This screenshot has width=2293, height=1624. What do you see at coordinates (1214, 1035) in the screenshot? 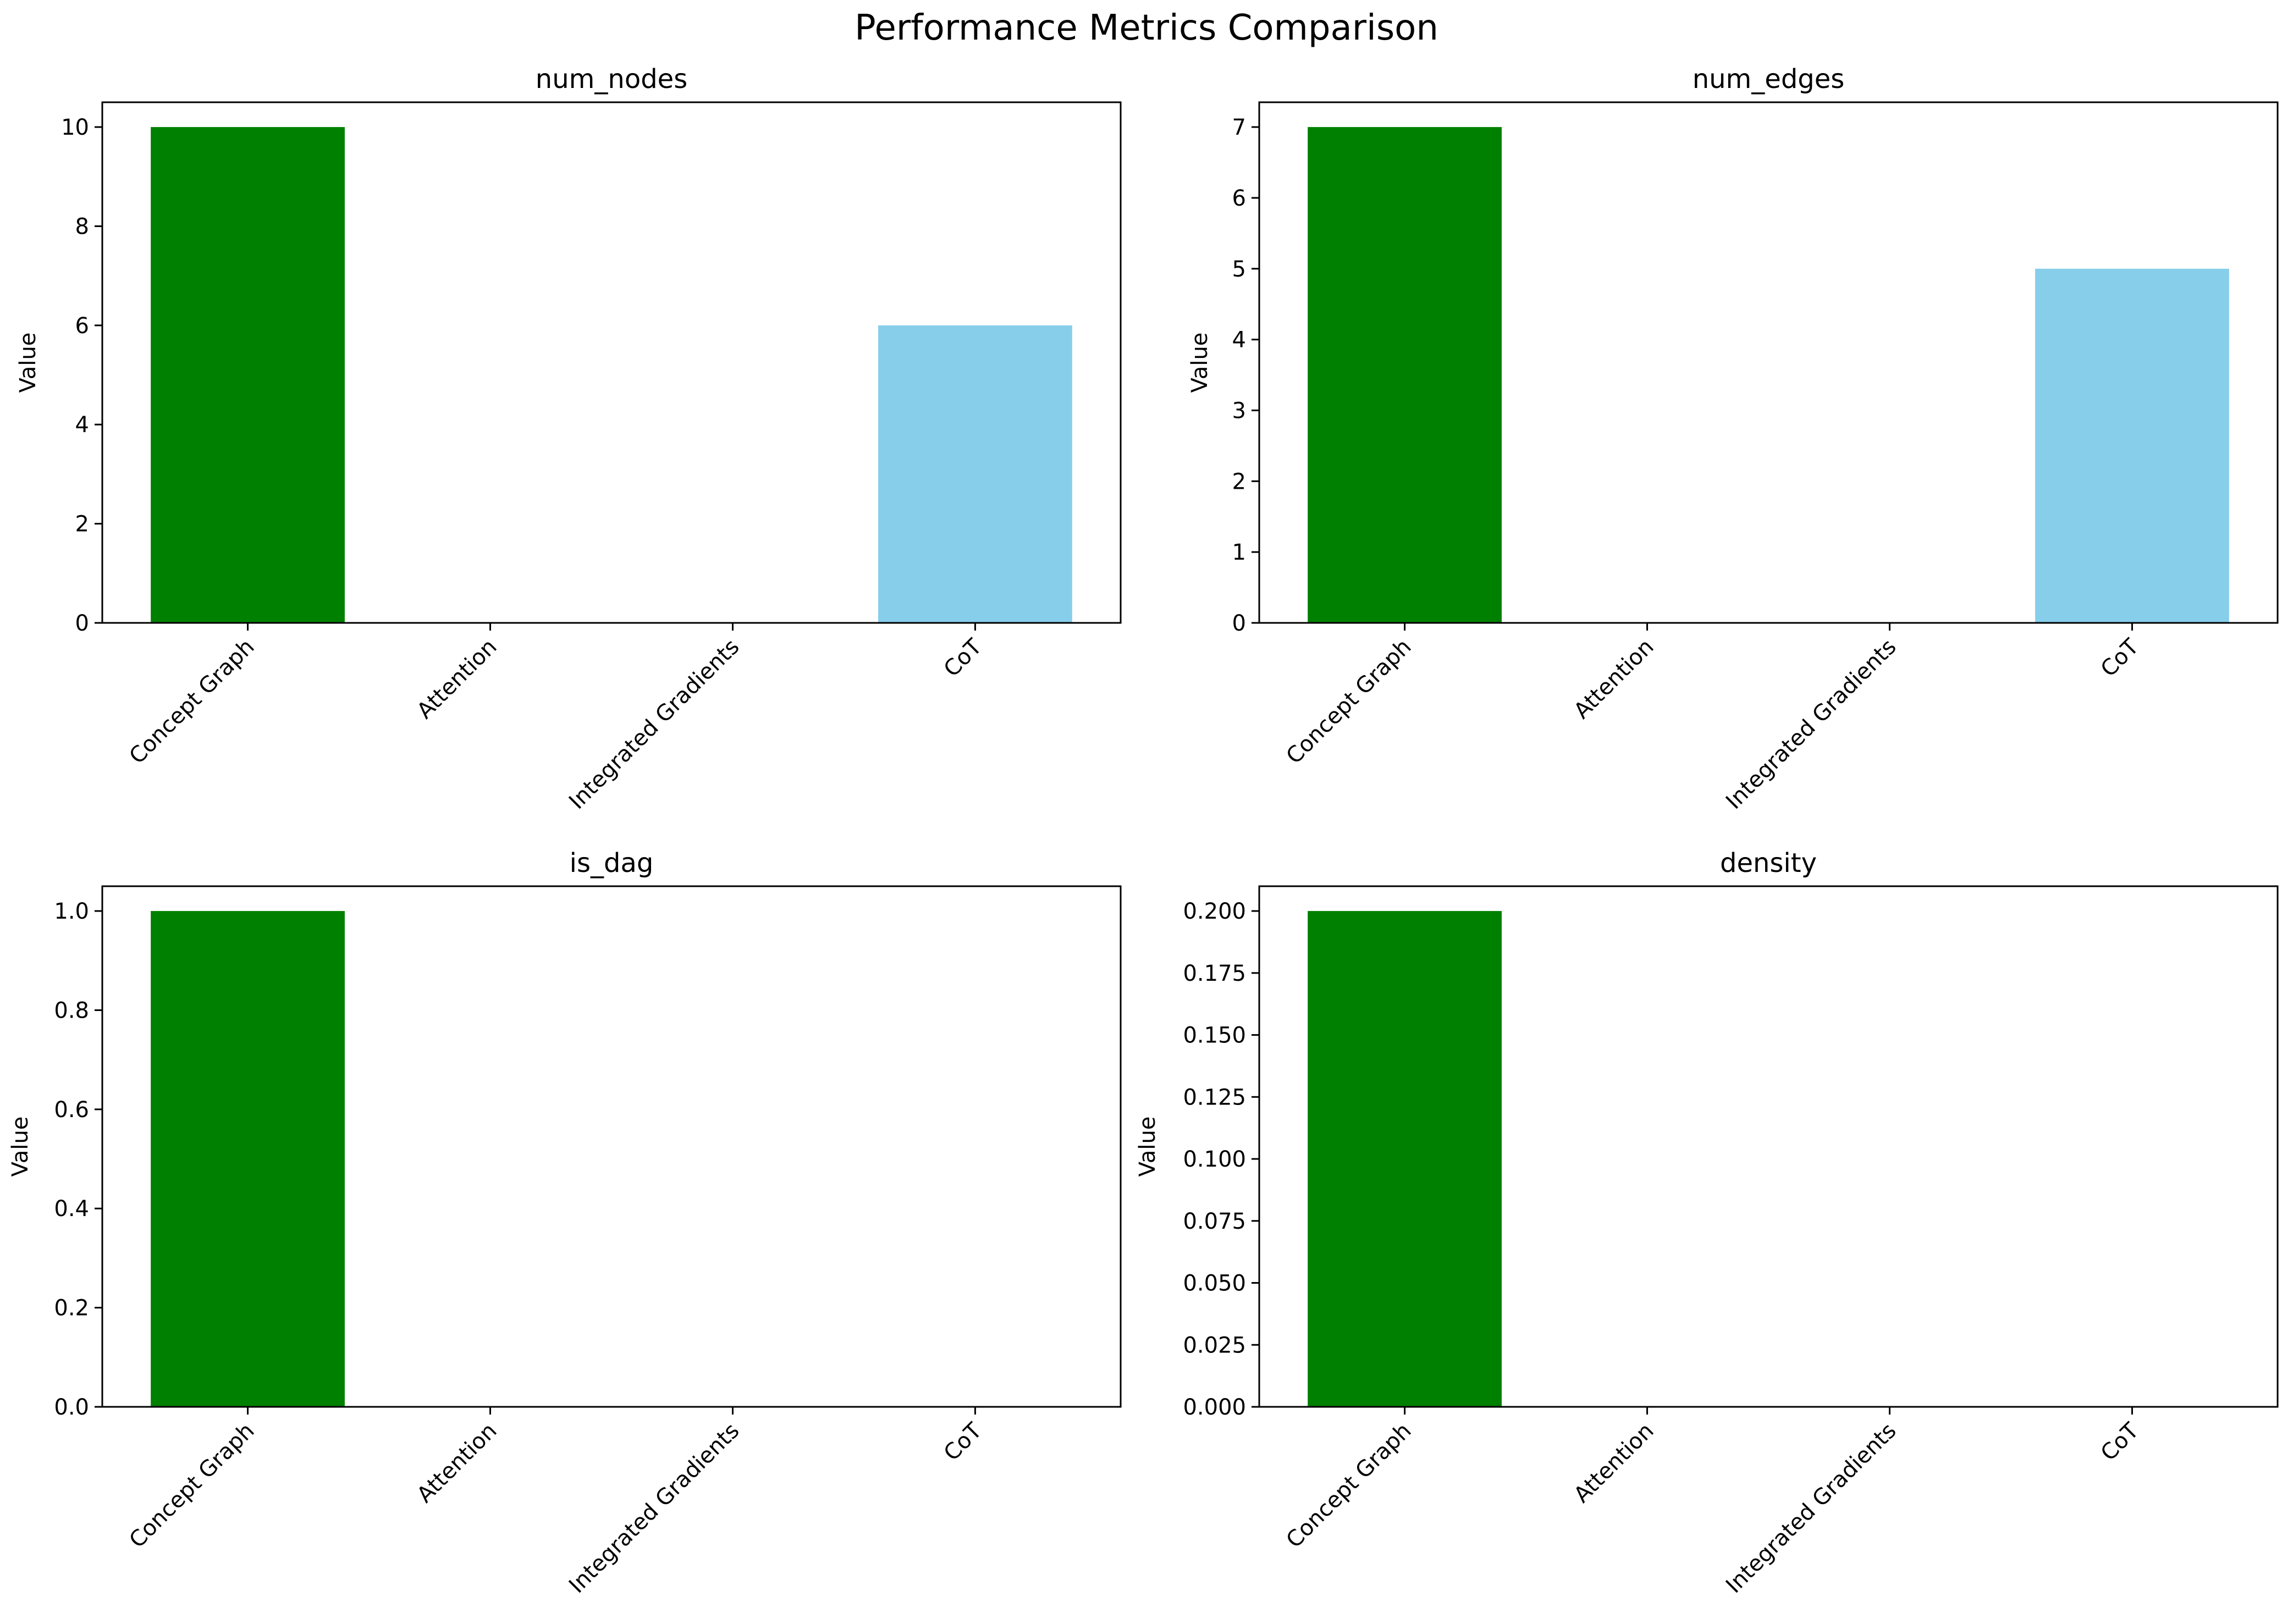
I see `y-tick-label: 0.150` at bounding box center [1214, 1035].